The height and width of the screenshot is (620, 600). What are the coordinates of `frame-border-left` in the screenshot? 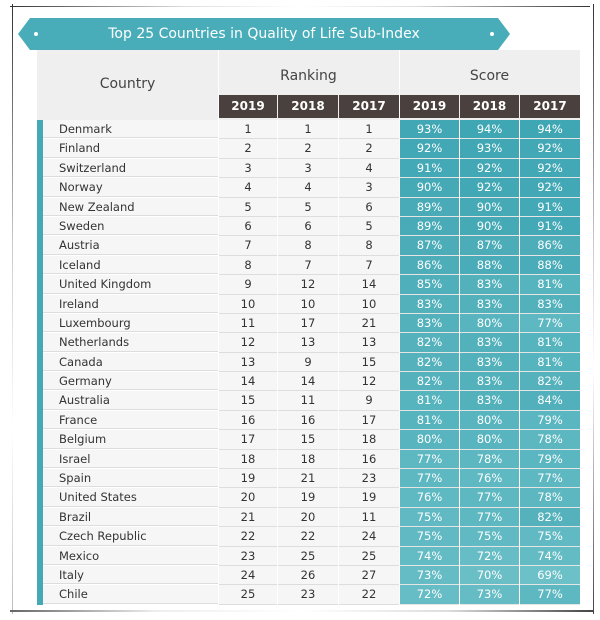 It's located at (12, 309).